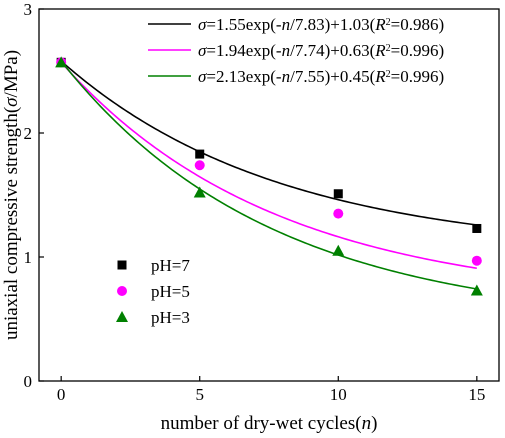 The width and height of the screenshot is (505, 438). What do you see at coordinates (321, 24) in the screenshot?
I see `fit-equation: σ=1.55exp(-n/7.83)+1.03(R2=0.986)` at bounding box center [321, 24].